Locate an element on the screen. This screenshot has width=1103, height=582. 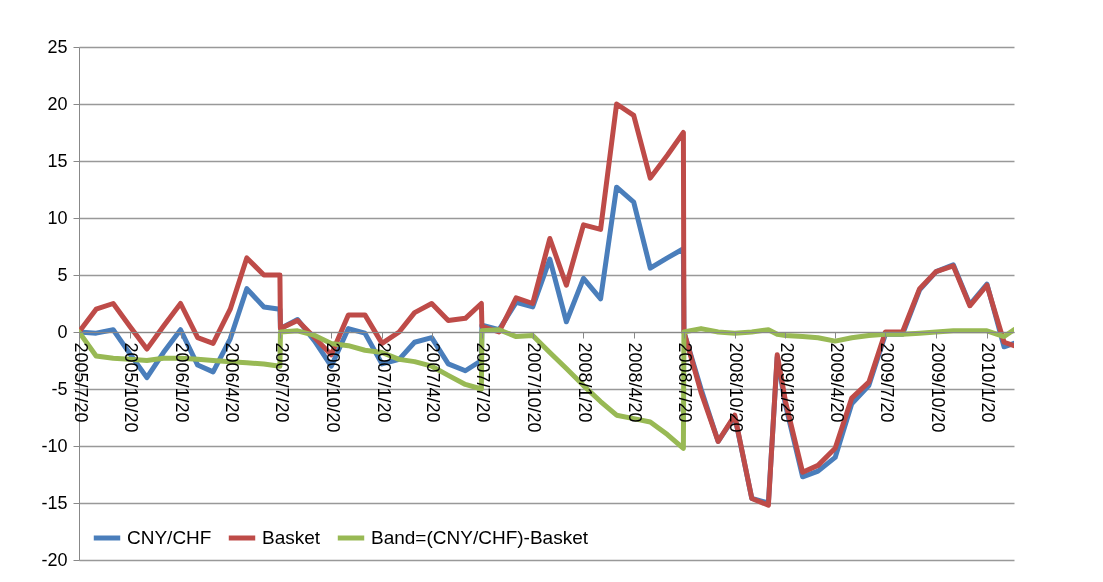
x-tick-label: 2005/10/20 is located at coordinates (131, 387).